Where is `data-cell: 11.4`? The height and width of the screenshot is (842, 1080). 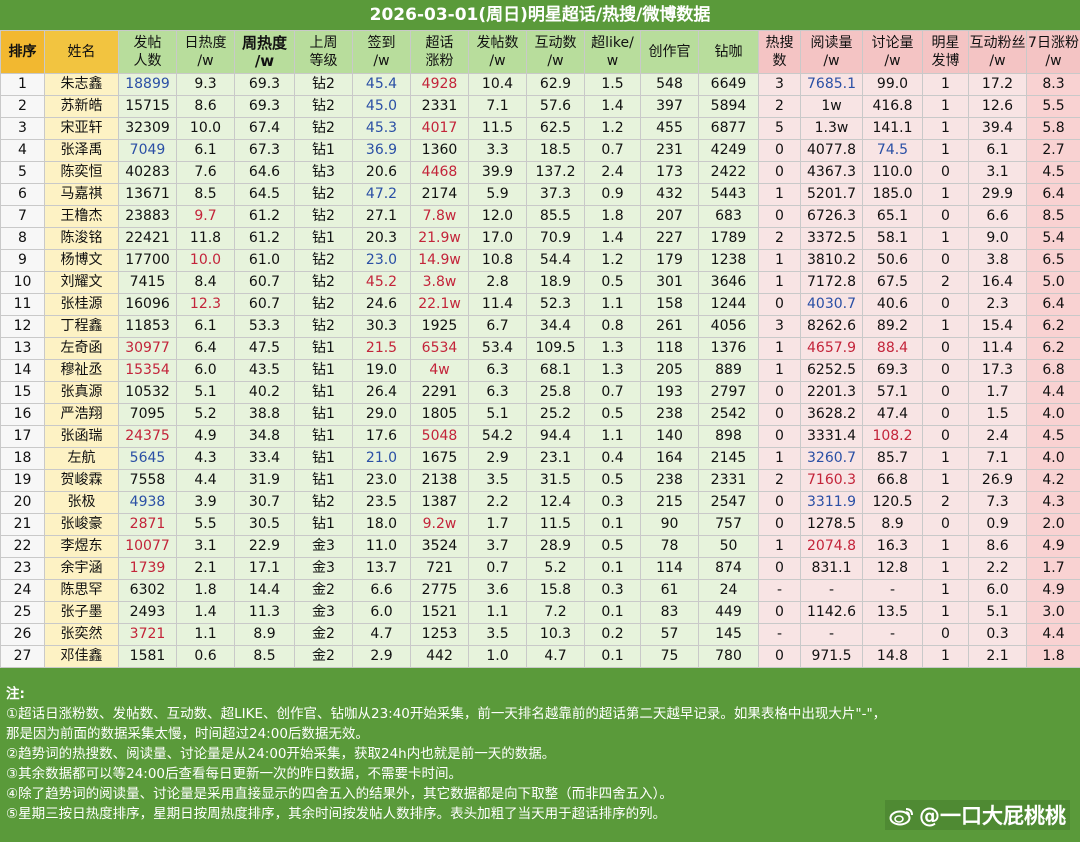
data-cell: 11.4 is located at coordinates (497, 304).